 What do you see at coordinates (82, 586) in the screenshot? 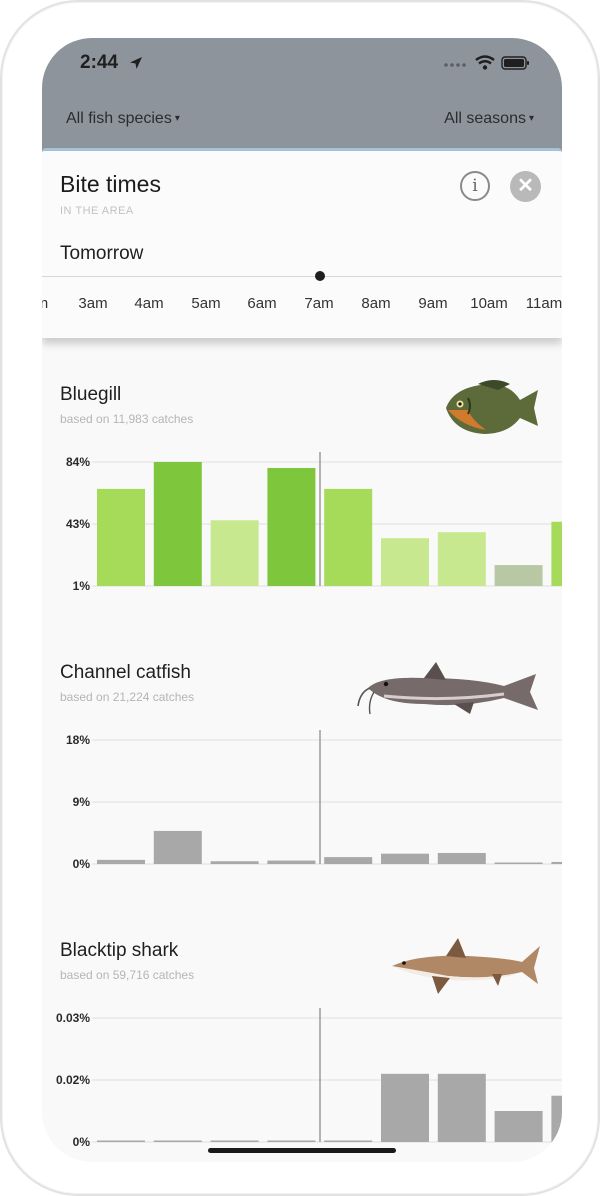
I see `y-tick-label: 1%` at bounding box center [82, 586].